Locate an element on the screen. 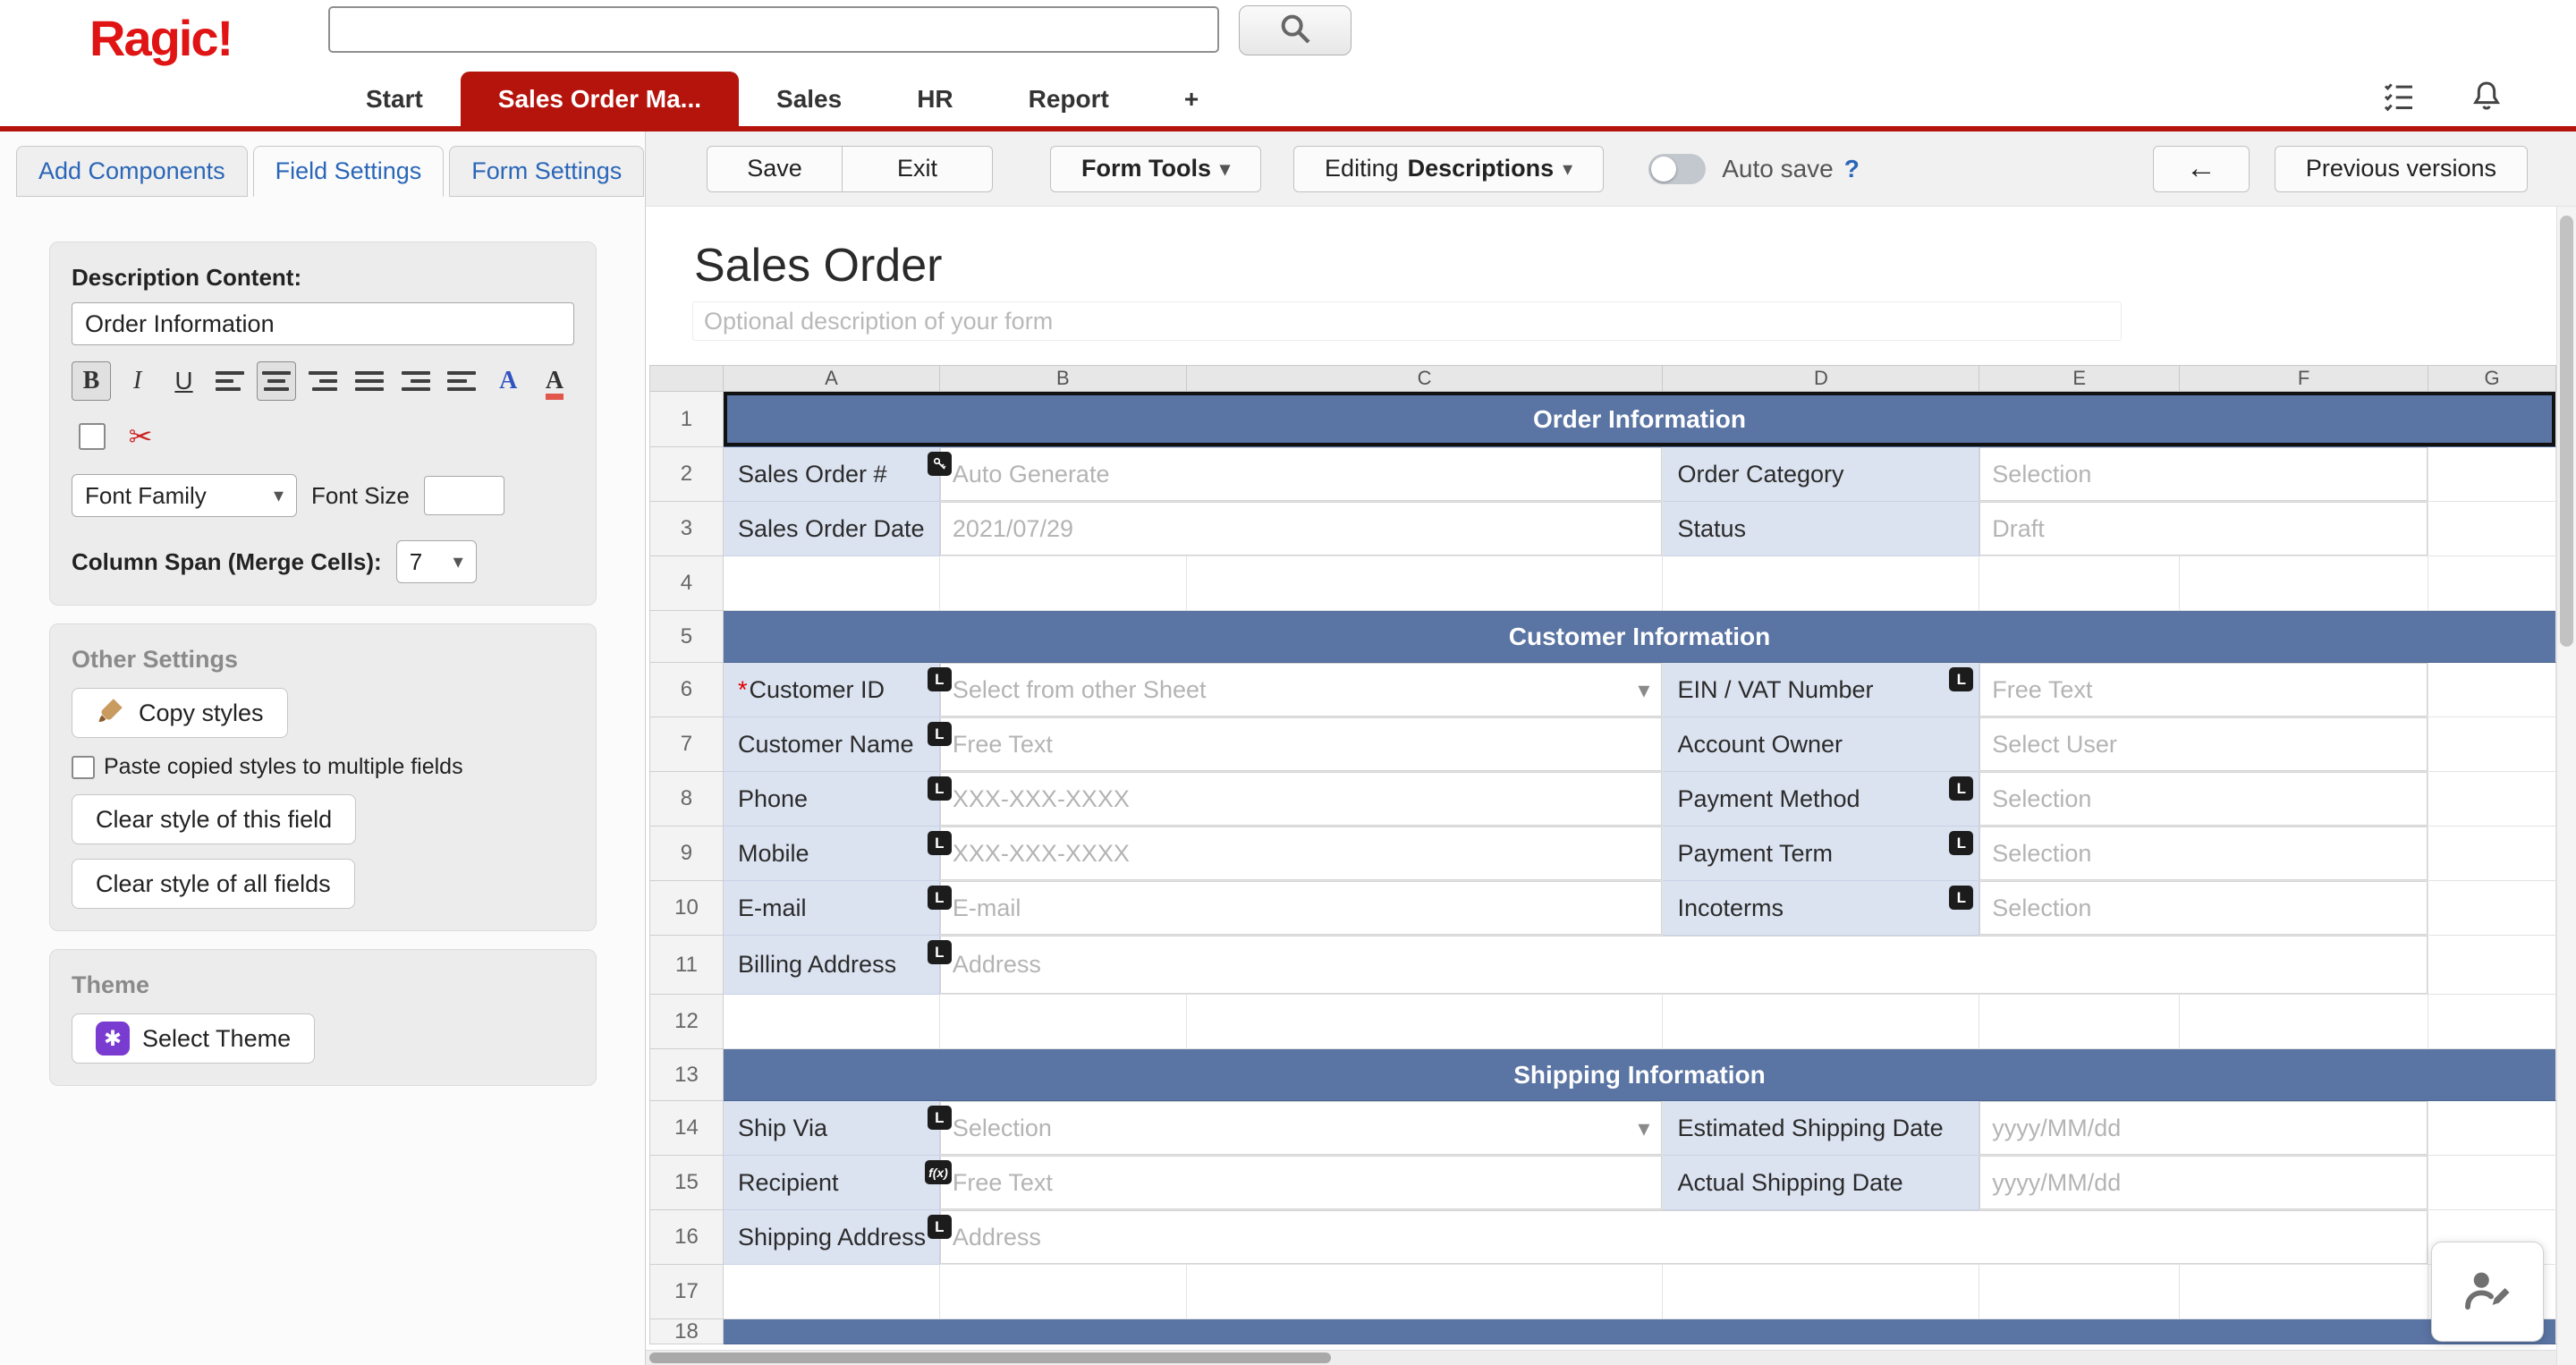 This screenshot has height=1365, width=2576. row-number-11: 11 is located at coordinates (687, 965).